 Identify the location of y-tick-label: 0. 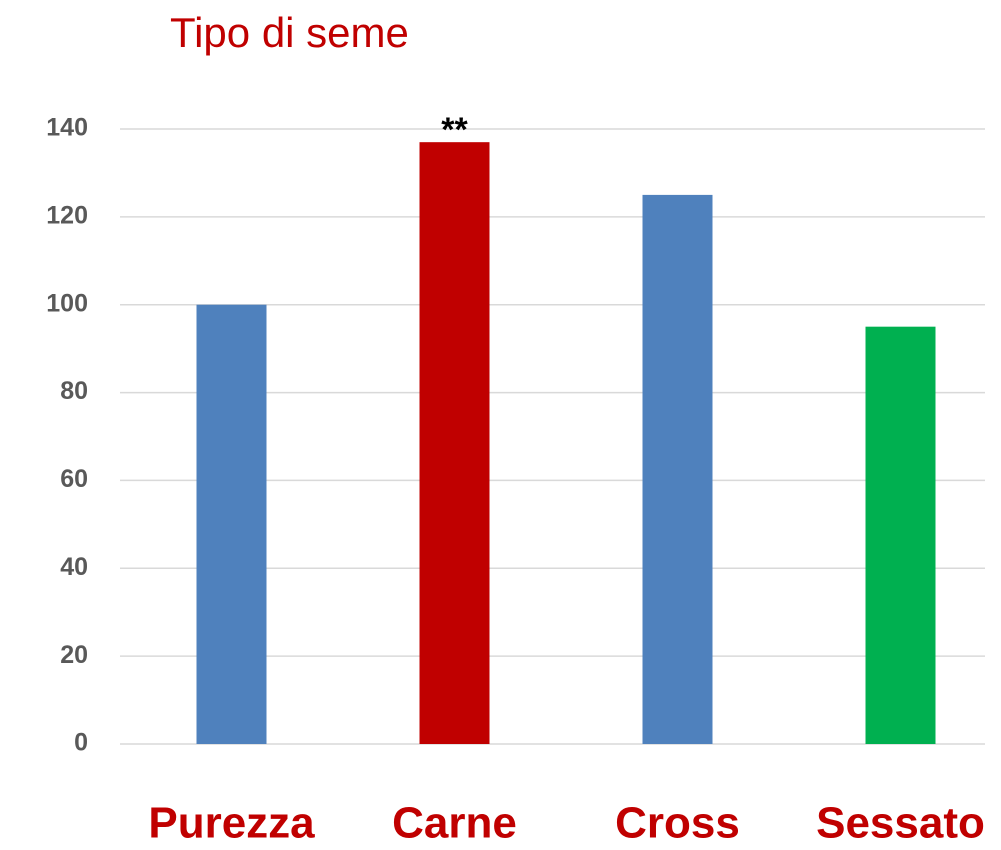
(81, 743).